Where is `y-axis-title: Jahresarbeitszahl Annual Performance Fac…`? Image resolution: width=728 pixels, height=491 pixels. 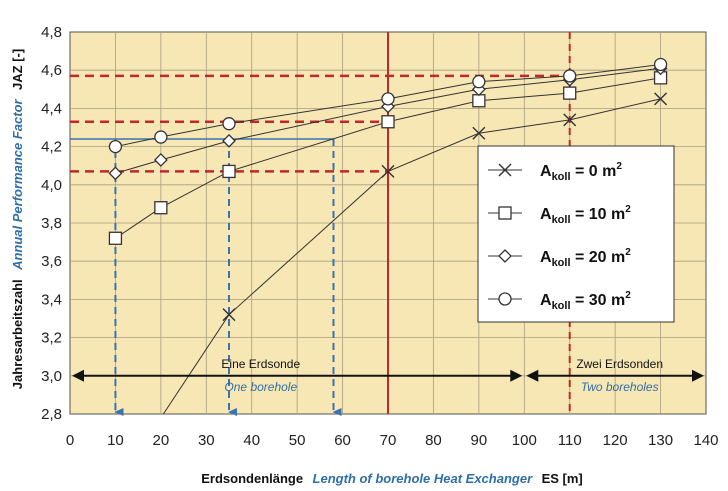 y-axis-title: Jahresarbeitszahl Annual Performance Fac… is located at coordinates (17, 219).